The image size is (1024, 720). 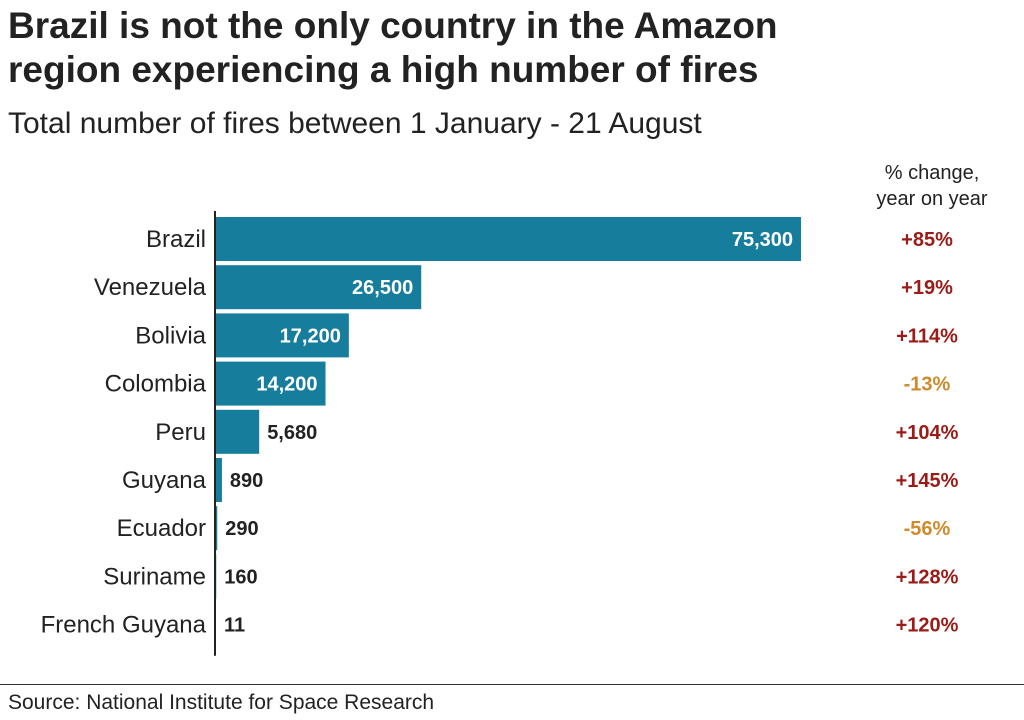 What do you see at coordinates (927, 385) in the screenshot?
I see `change-label: -13%` at bounding box center [927, 385].